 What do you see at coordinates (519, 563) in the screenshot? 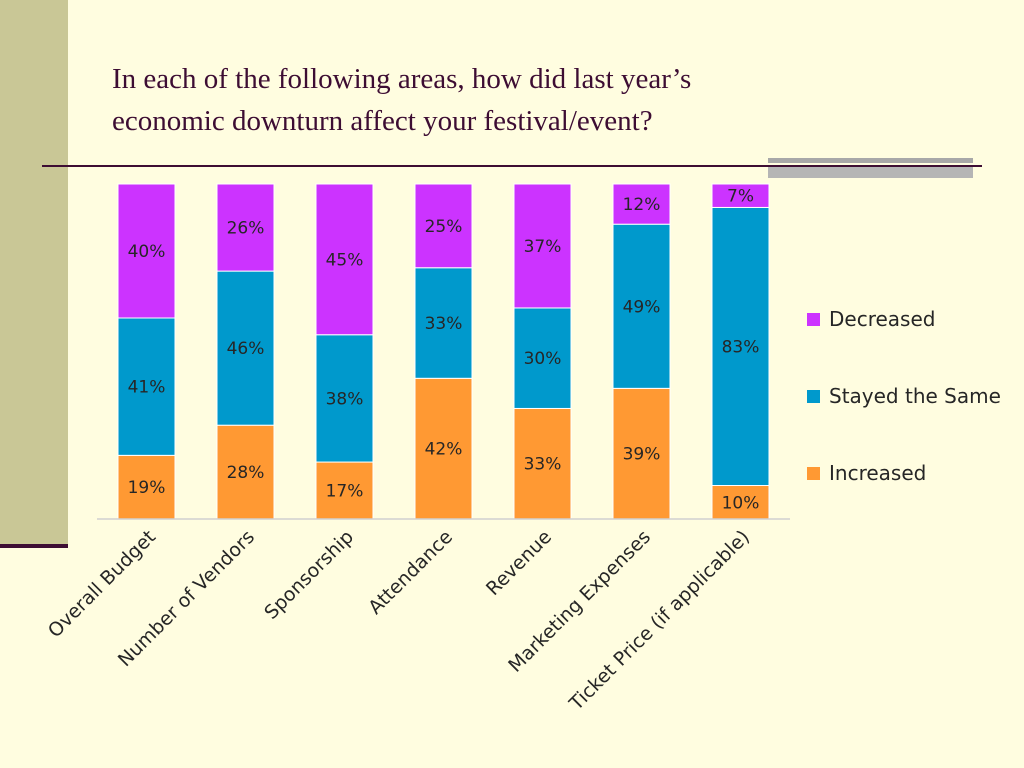
I see `category-label-revenue: Revenue` at bounding box center [519, 563].